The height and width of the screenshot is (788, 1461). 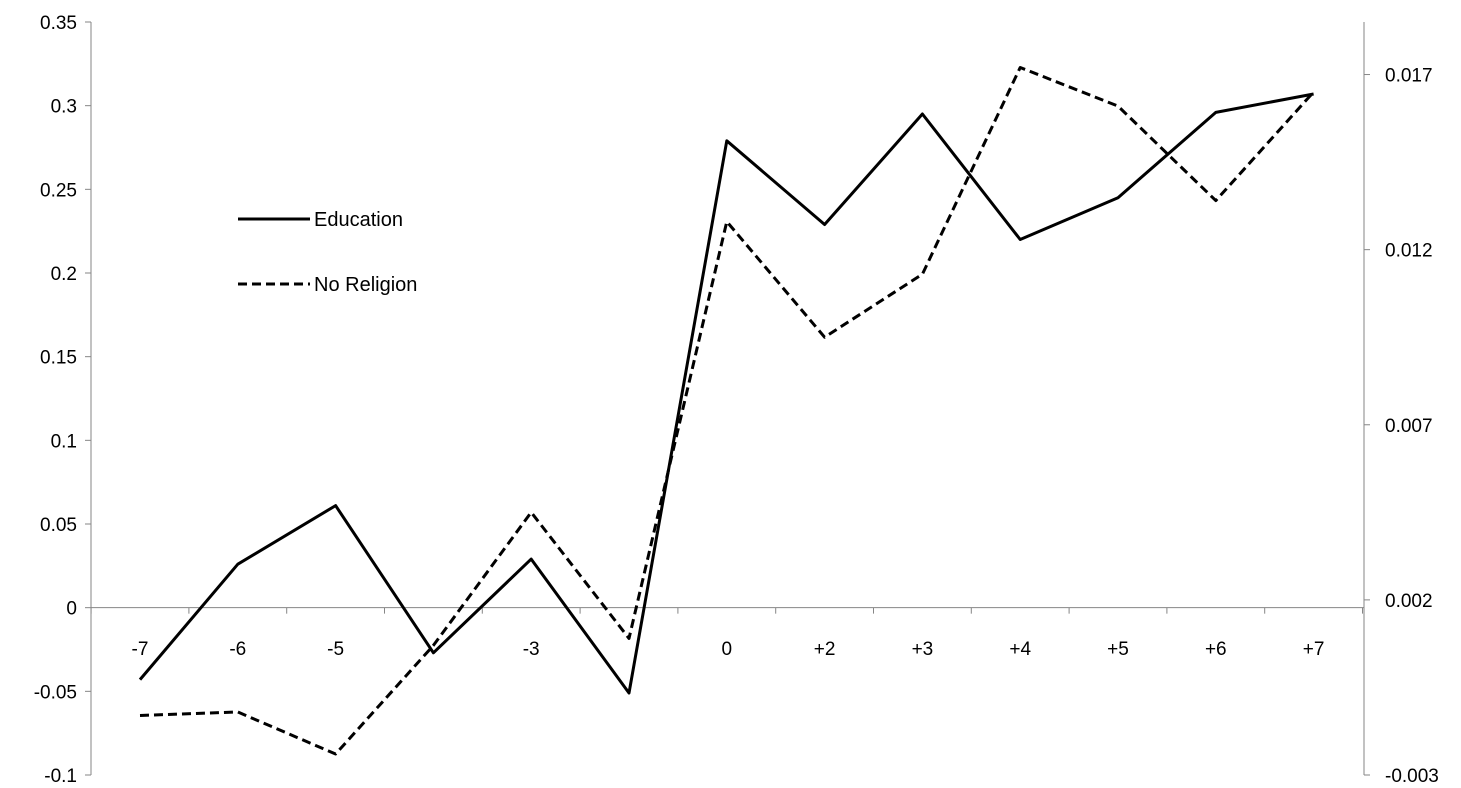 I want to click on y-right-tick-label: -0.003, so click(x=1412, y=776).